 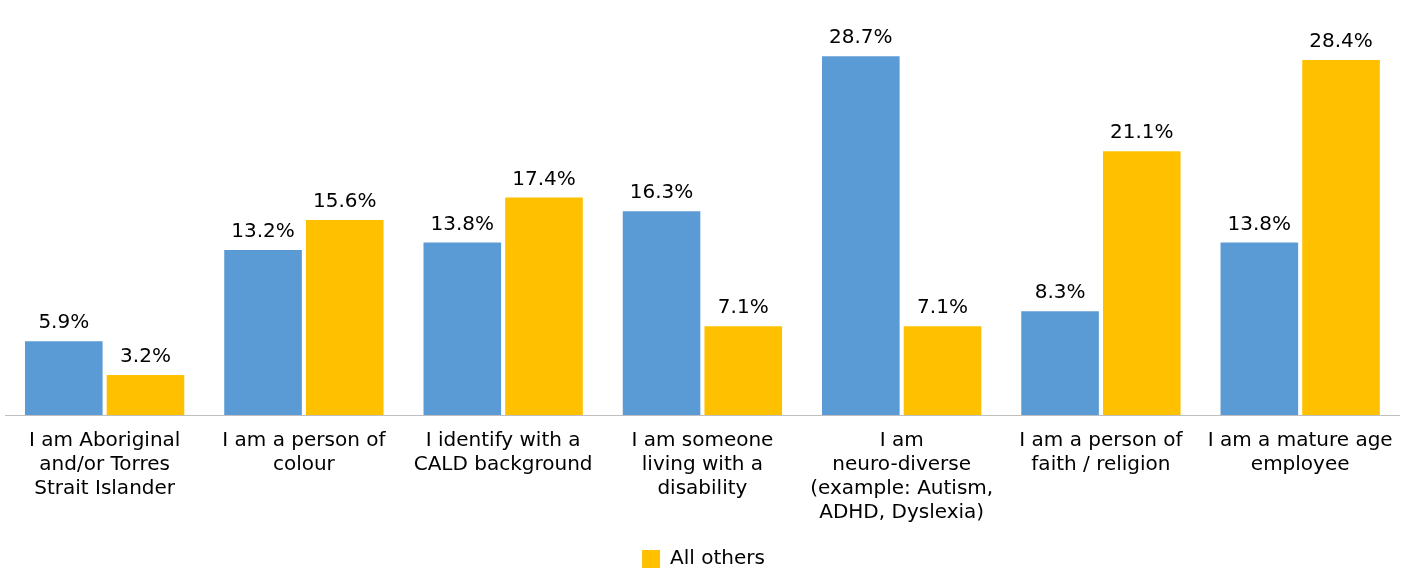 What do you see at coordinates (1101, 451) in the screenshot?
I see `x-tick-label: I am a person of faith / religion` at bounding box center [1101, 451].